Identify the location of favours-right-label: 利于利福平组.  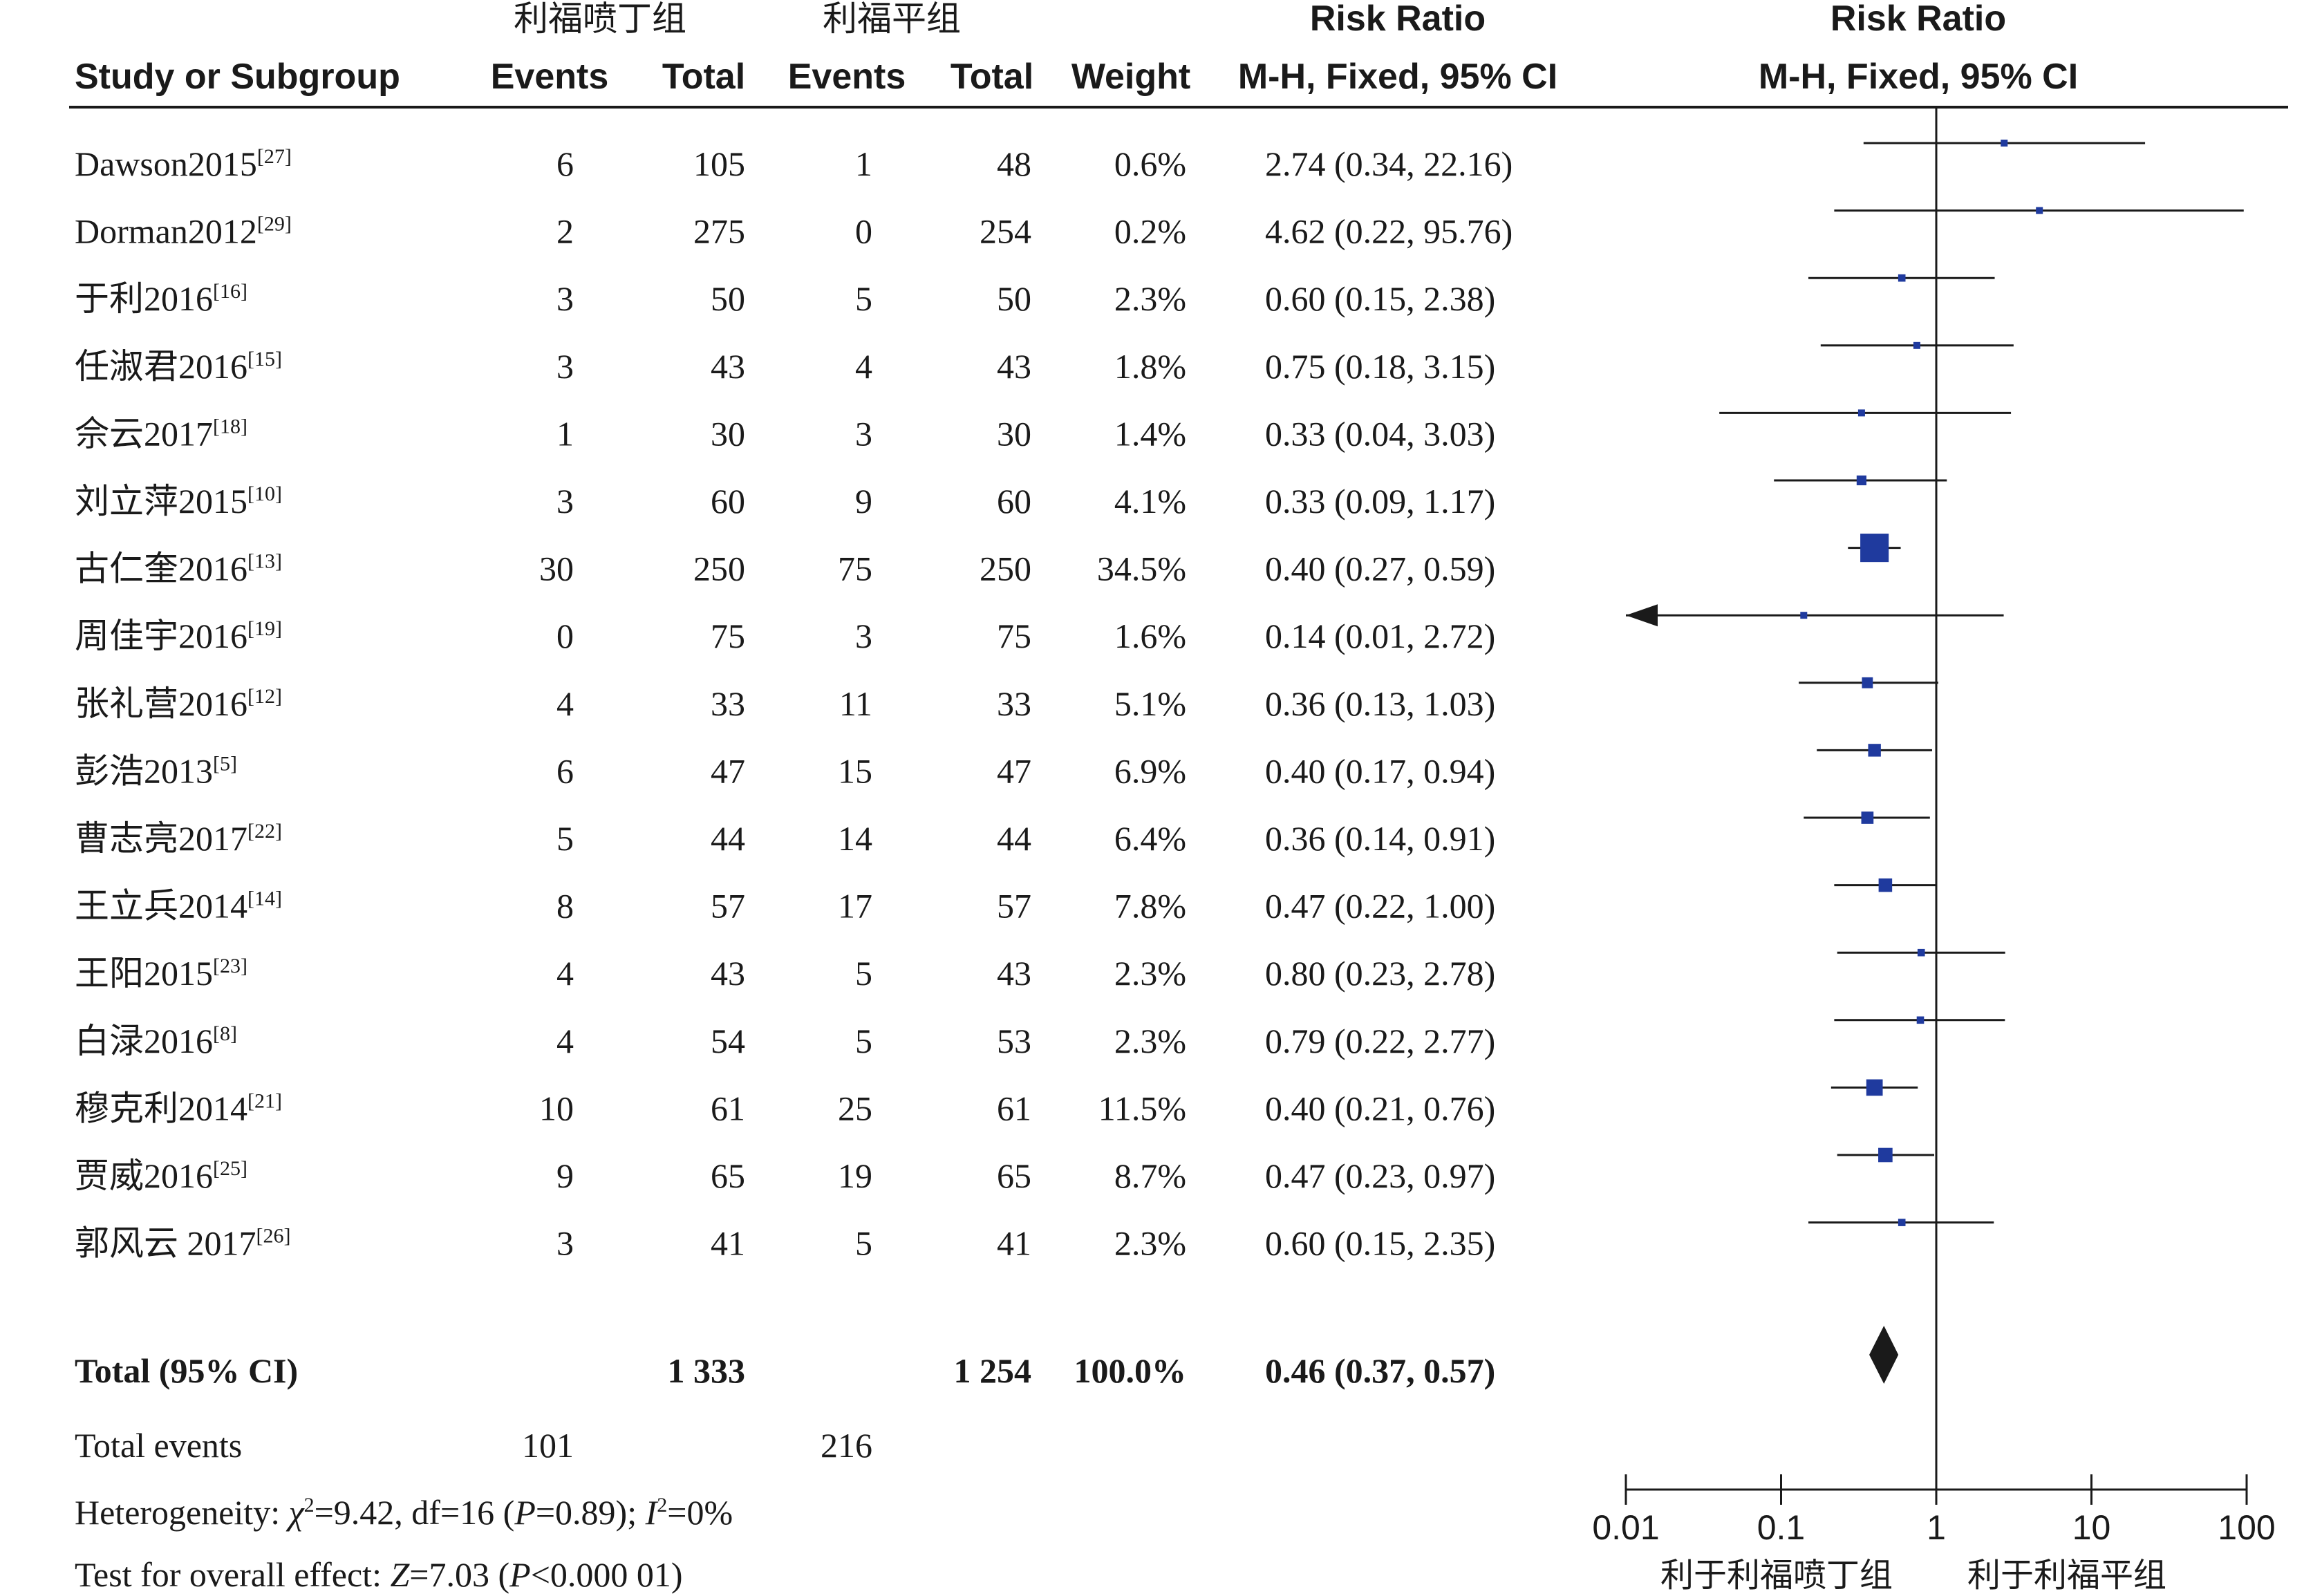
(2066, 1575).